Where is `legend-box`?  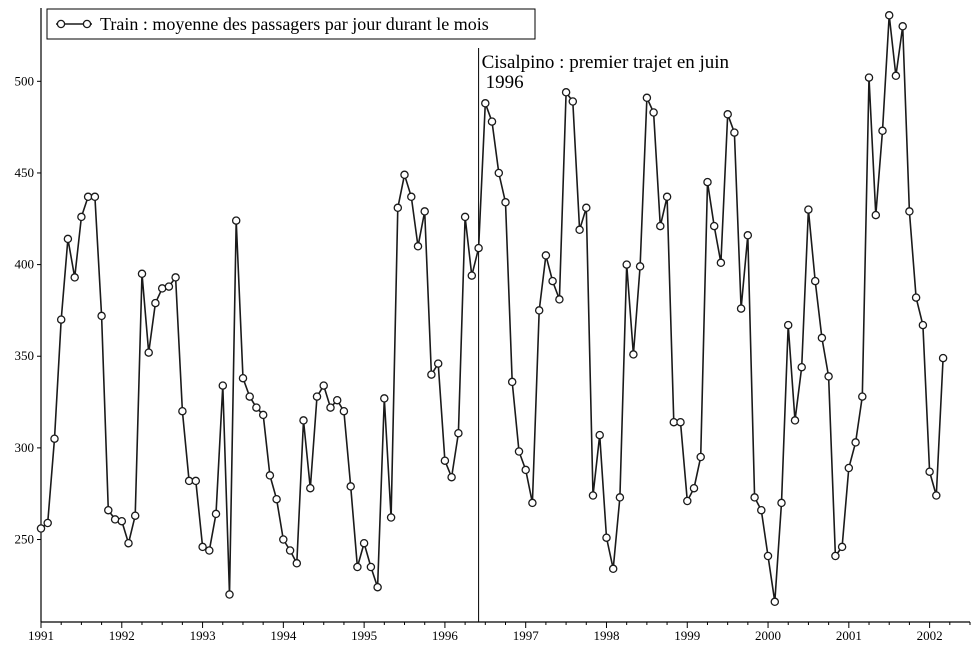
legend-box is located at coordinates (291, 24).